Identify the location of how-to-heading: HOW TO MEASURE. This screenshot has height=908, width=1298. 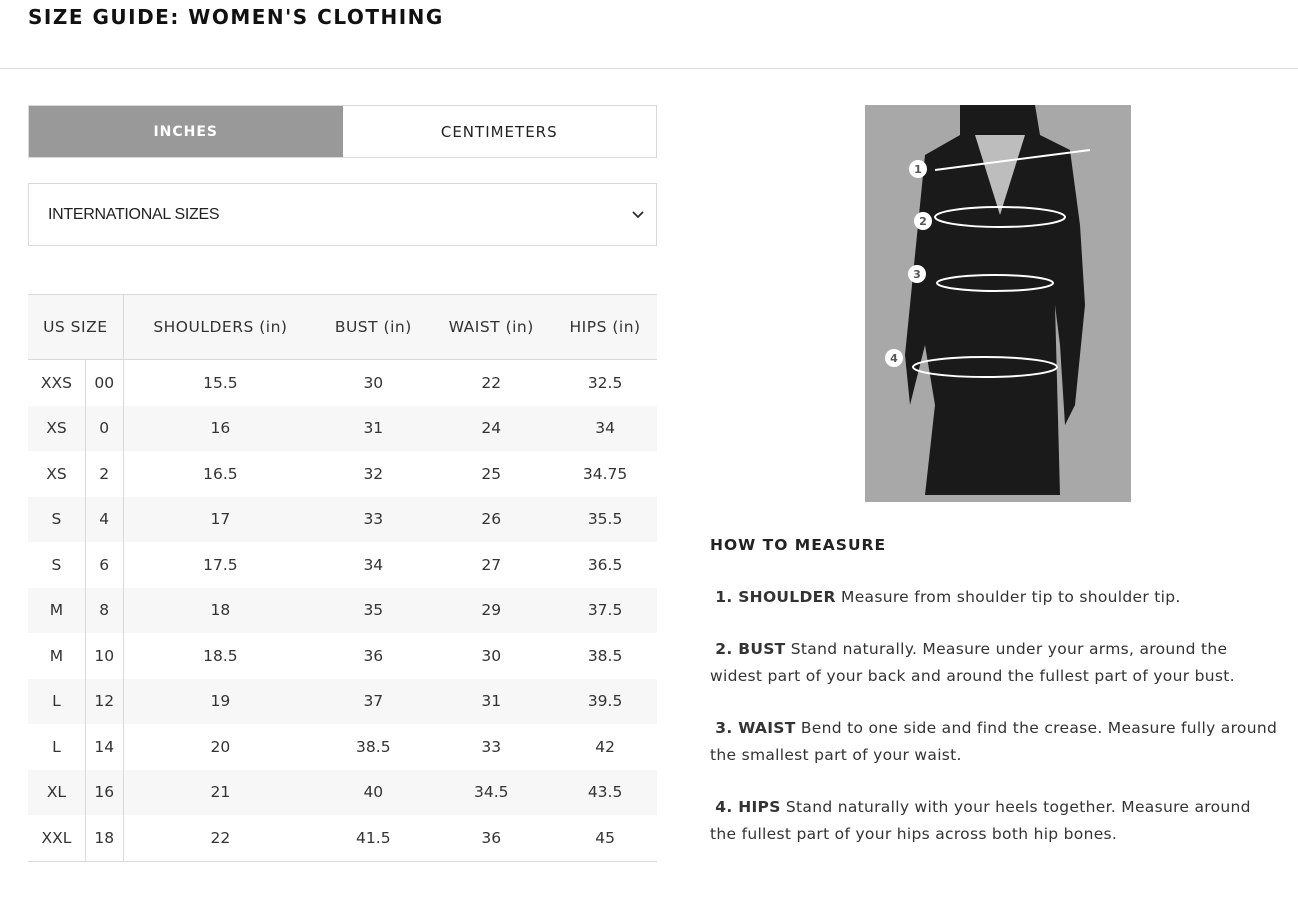
(798, 545).